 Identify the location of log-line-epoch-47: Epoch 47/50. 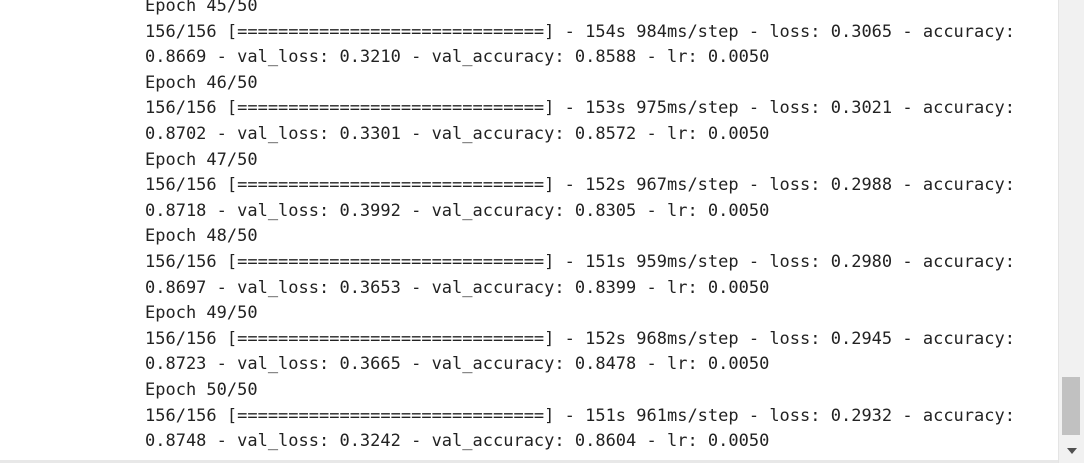
(201, 159).